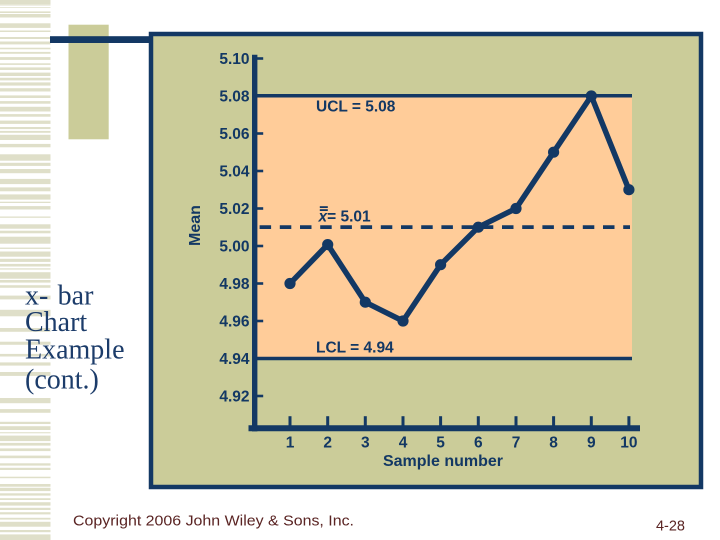 This screenshot has width=720, height=540. What do you see at coordinates (628, 443) in the screenshot?
I see `svg-text: 10` at bounding box center [628, 443].